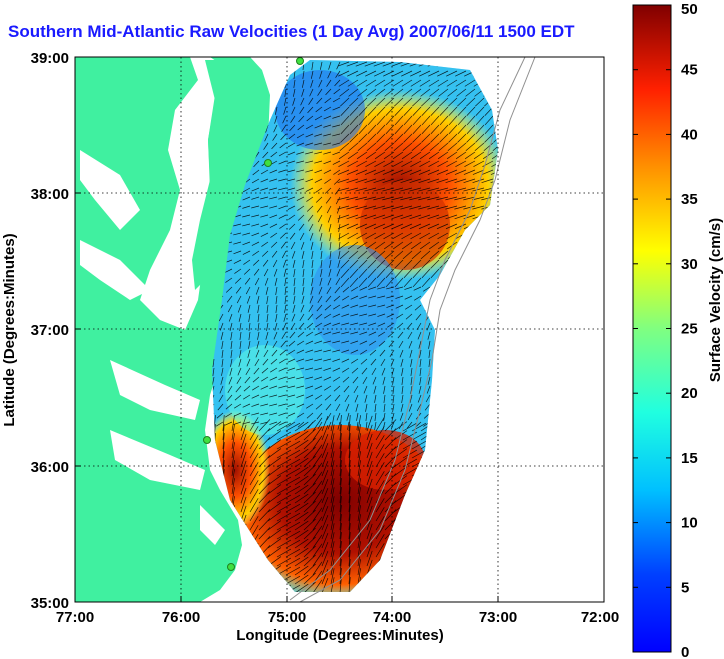  I want to click on colorbar-tick-label: 30, so click(689, 264).